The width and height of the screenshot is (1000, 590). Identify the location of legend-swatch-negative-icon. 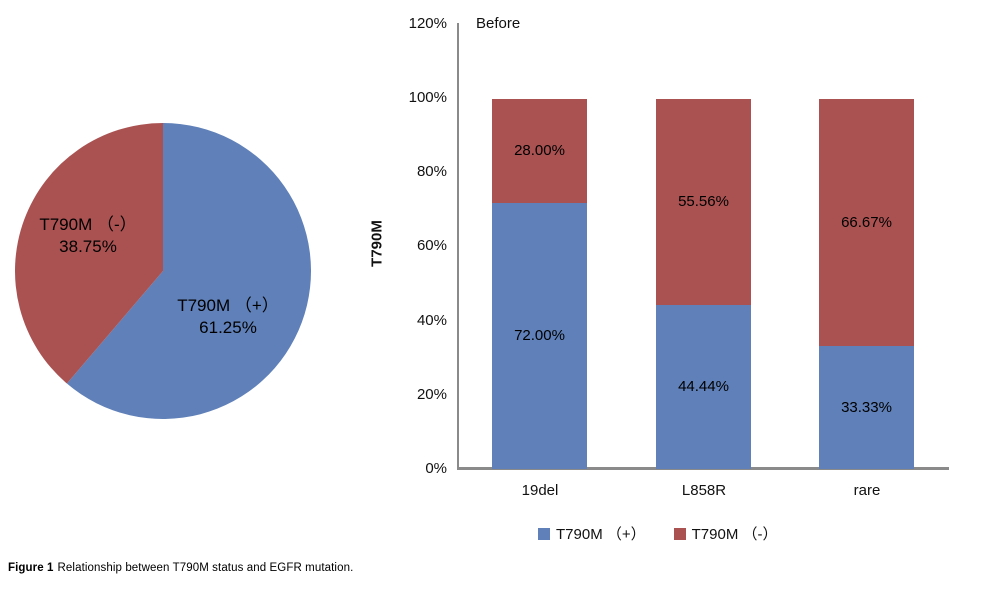
(679, 533).